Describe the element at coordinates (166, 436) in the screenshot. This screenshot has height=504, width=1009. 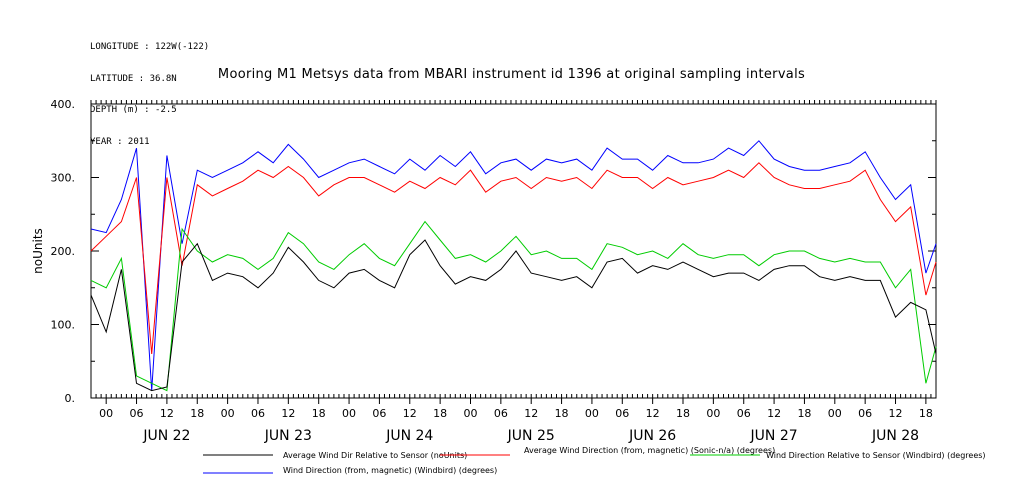
I see `x-day-label: JUN 22` at that location.